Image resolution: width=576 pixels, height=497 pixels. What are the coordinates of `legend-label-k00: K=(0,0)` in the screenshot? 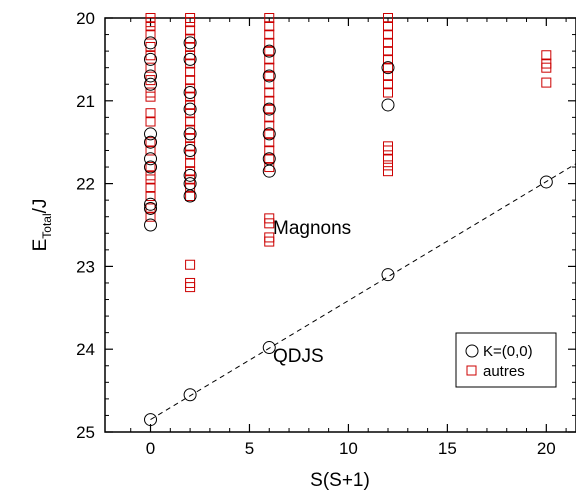 It's located at (508, 351).